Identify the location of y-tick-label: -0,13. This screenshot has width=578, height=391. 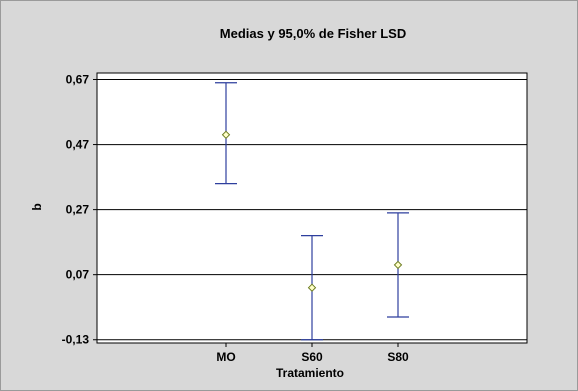
(76, 340).